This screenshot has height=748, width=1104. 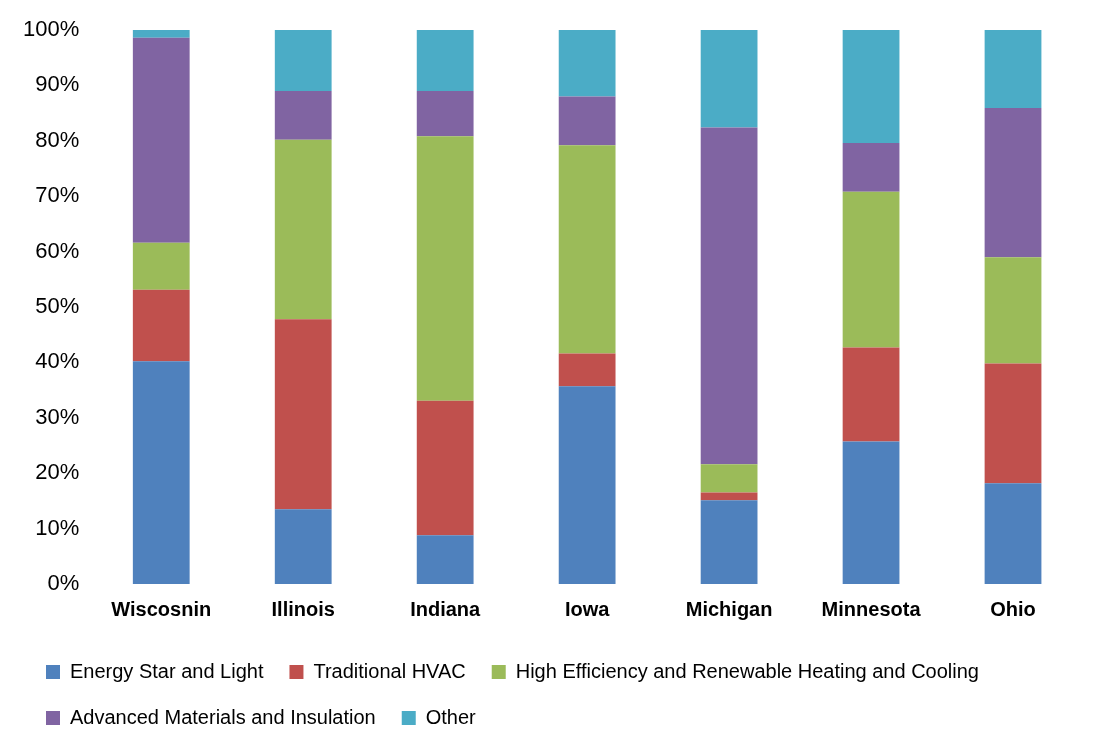 I want to click on y-tick-label: 80%, so click(x=57, y=139).